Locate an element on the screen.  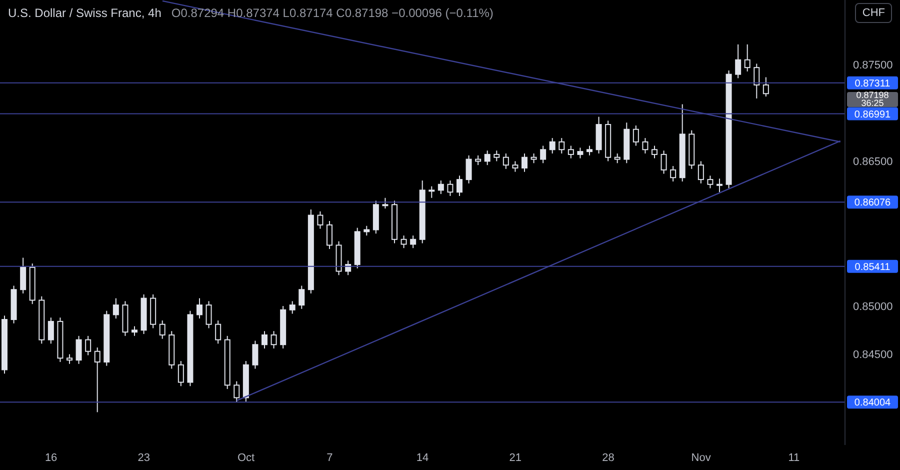
x-tick-label: 11 is located at coordinates (794, 458).